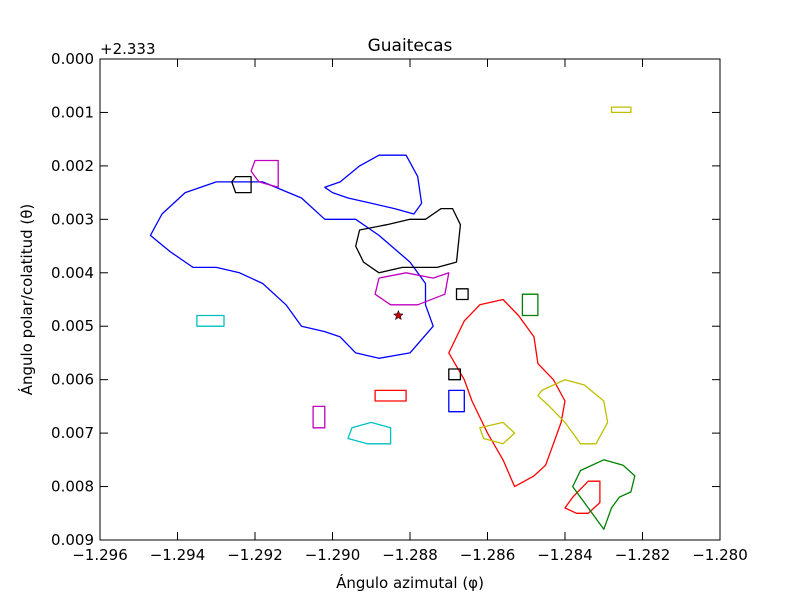  What do you see at coordinates (333, 555) in the screenshot?
I see `x-tick-label: −1.290` at bounding box center [333, 555].